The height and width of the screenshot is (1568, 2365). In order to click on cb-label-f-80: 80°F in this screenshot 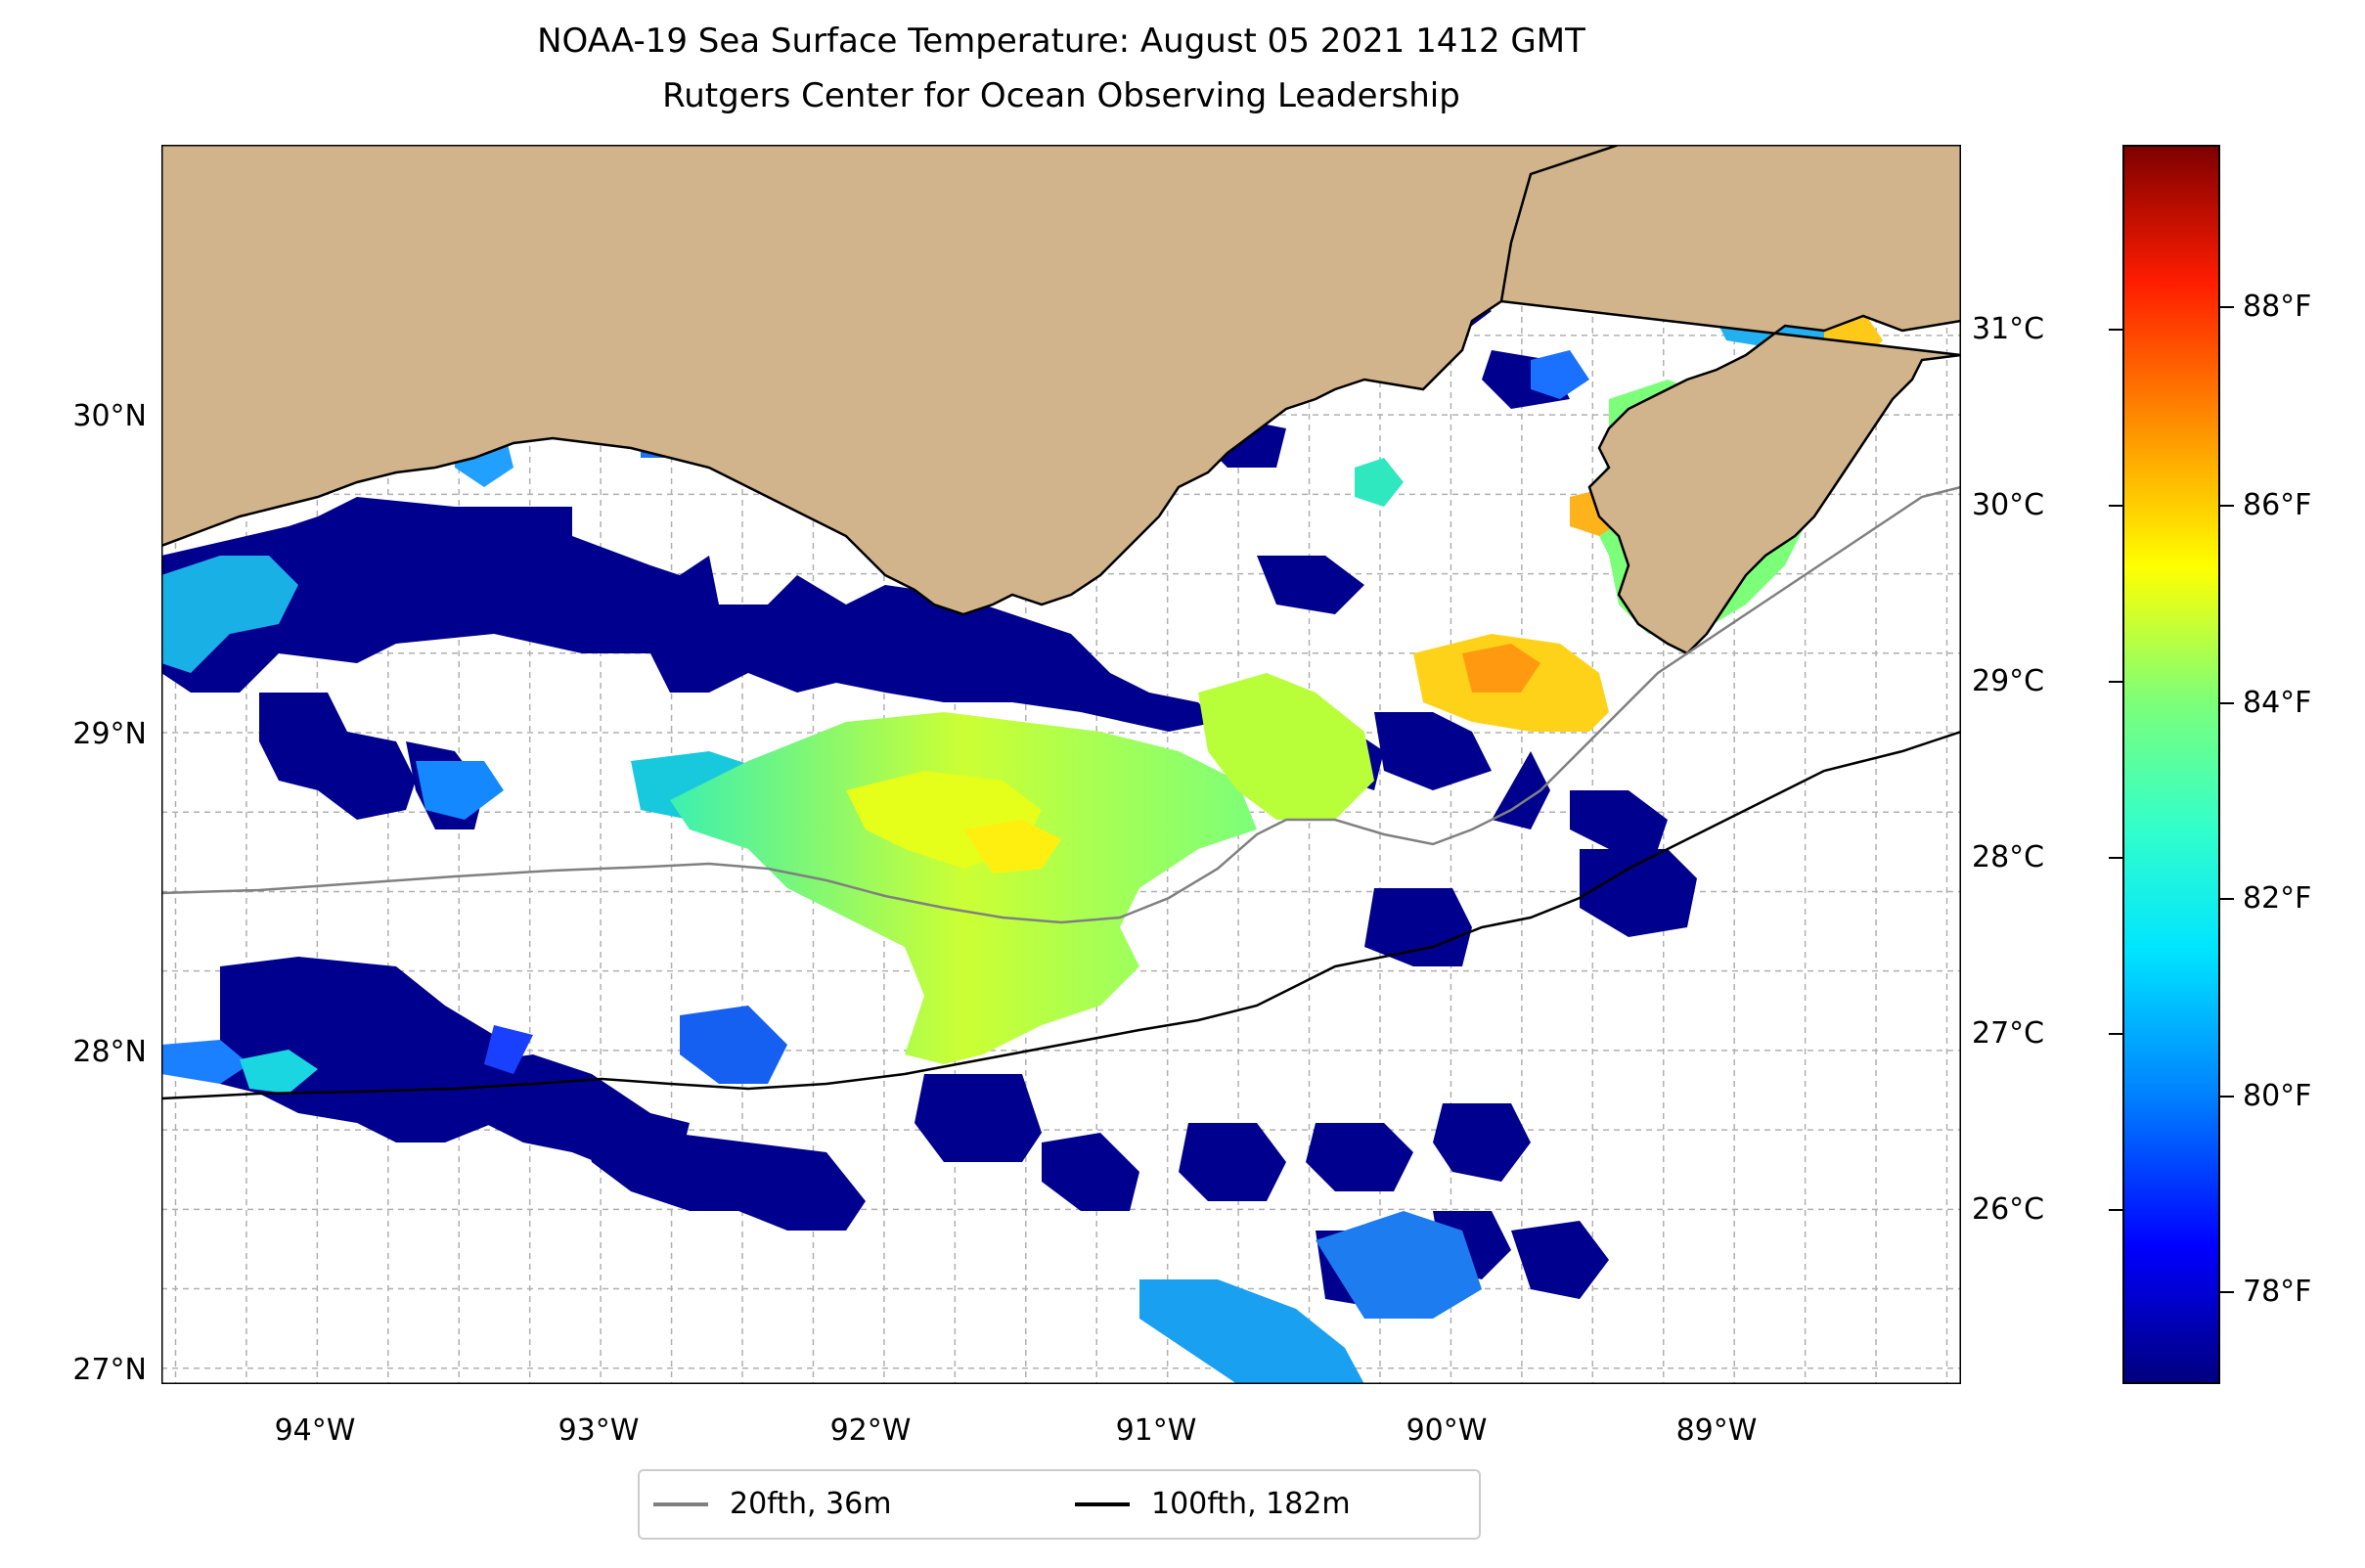, I will do `click(2277, 1096)`.